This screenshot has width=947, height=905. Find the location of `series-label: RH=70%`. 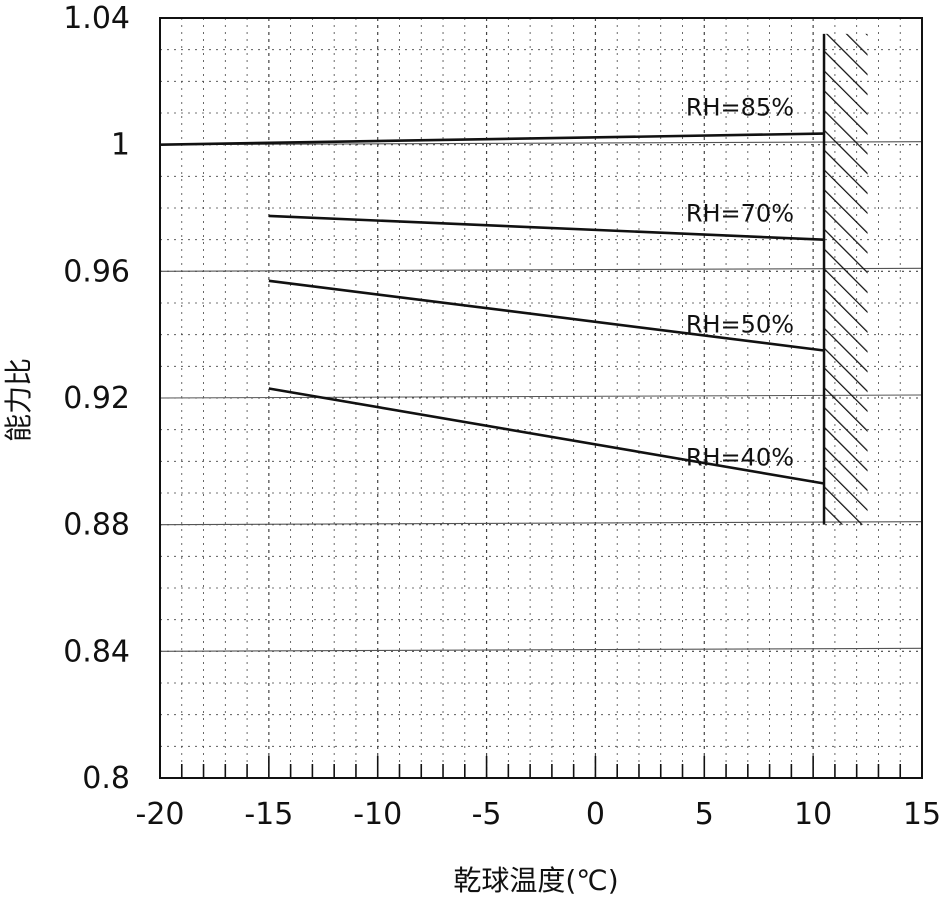

series-label: RH=70% is located at coordinates (740, 214).